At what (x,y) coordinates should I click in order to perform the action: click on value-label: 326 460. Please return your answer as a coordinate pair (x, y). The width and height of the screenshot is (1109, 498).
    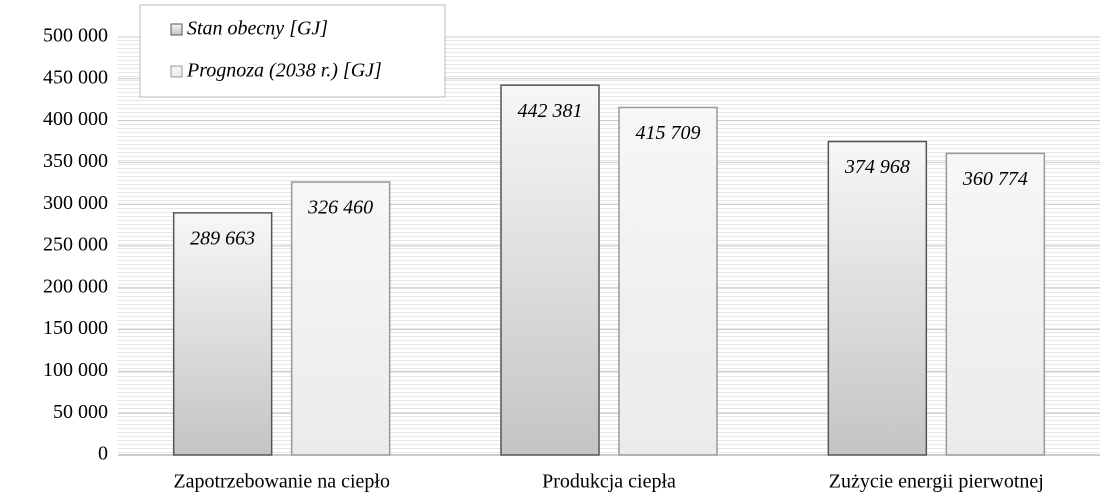
    Looking at the image, I should click on (340, 208).